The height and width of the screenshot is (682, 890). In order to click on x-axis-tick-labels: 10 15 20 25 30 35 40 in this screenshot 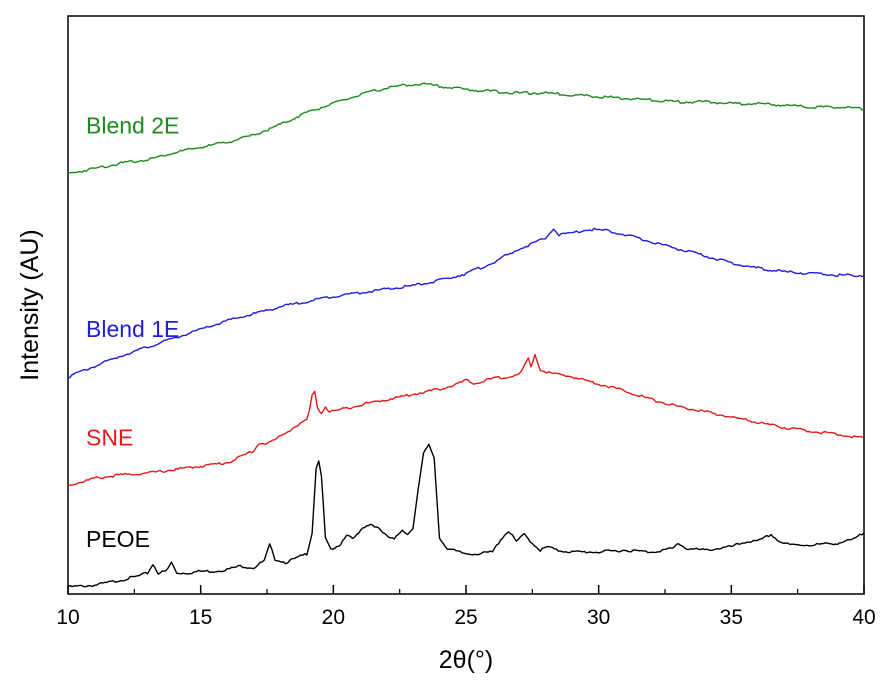, I will do `click(465, 617)`.